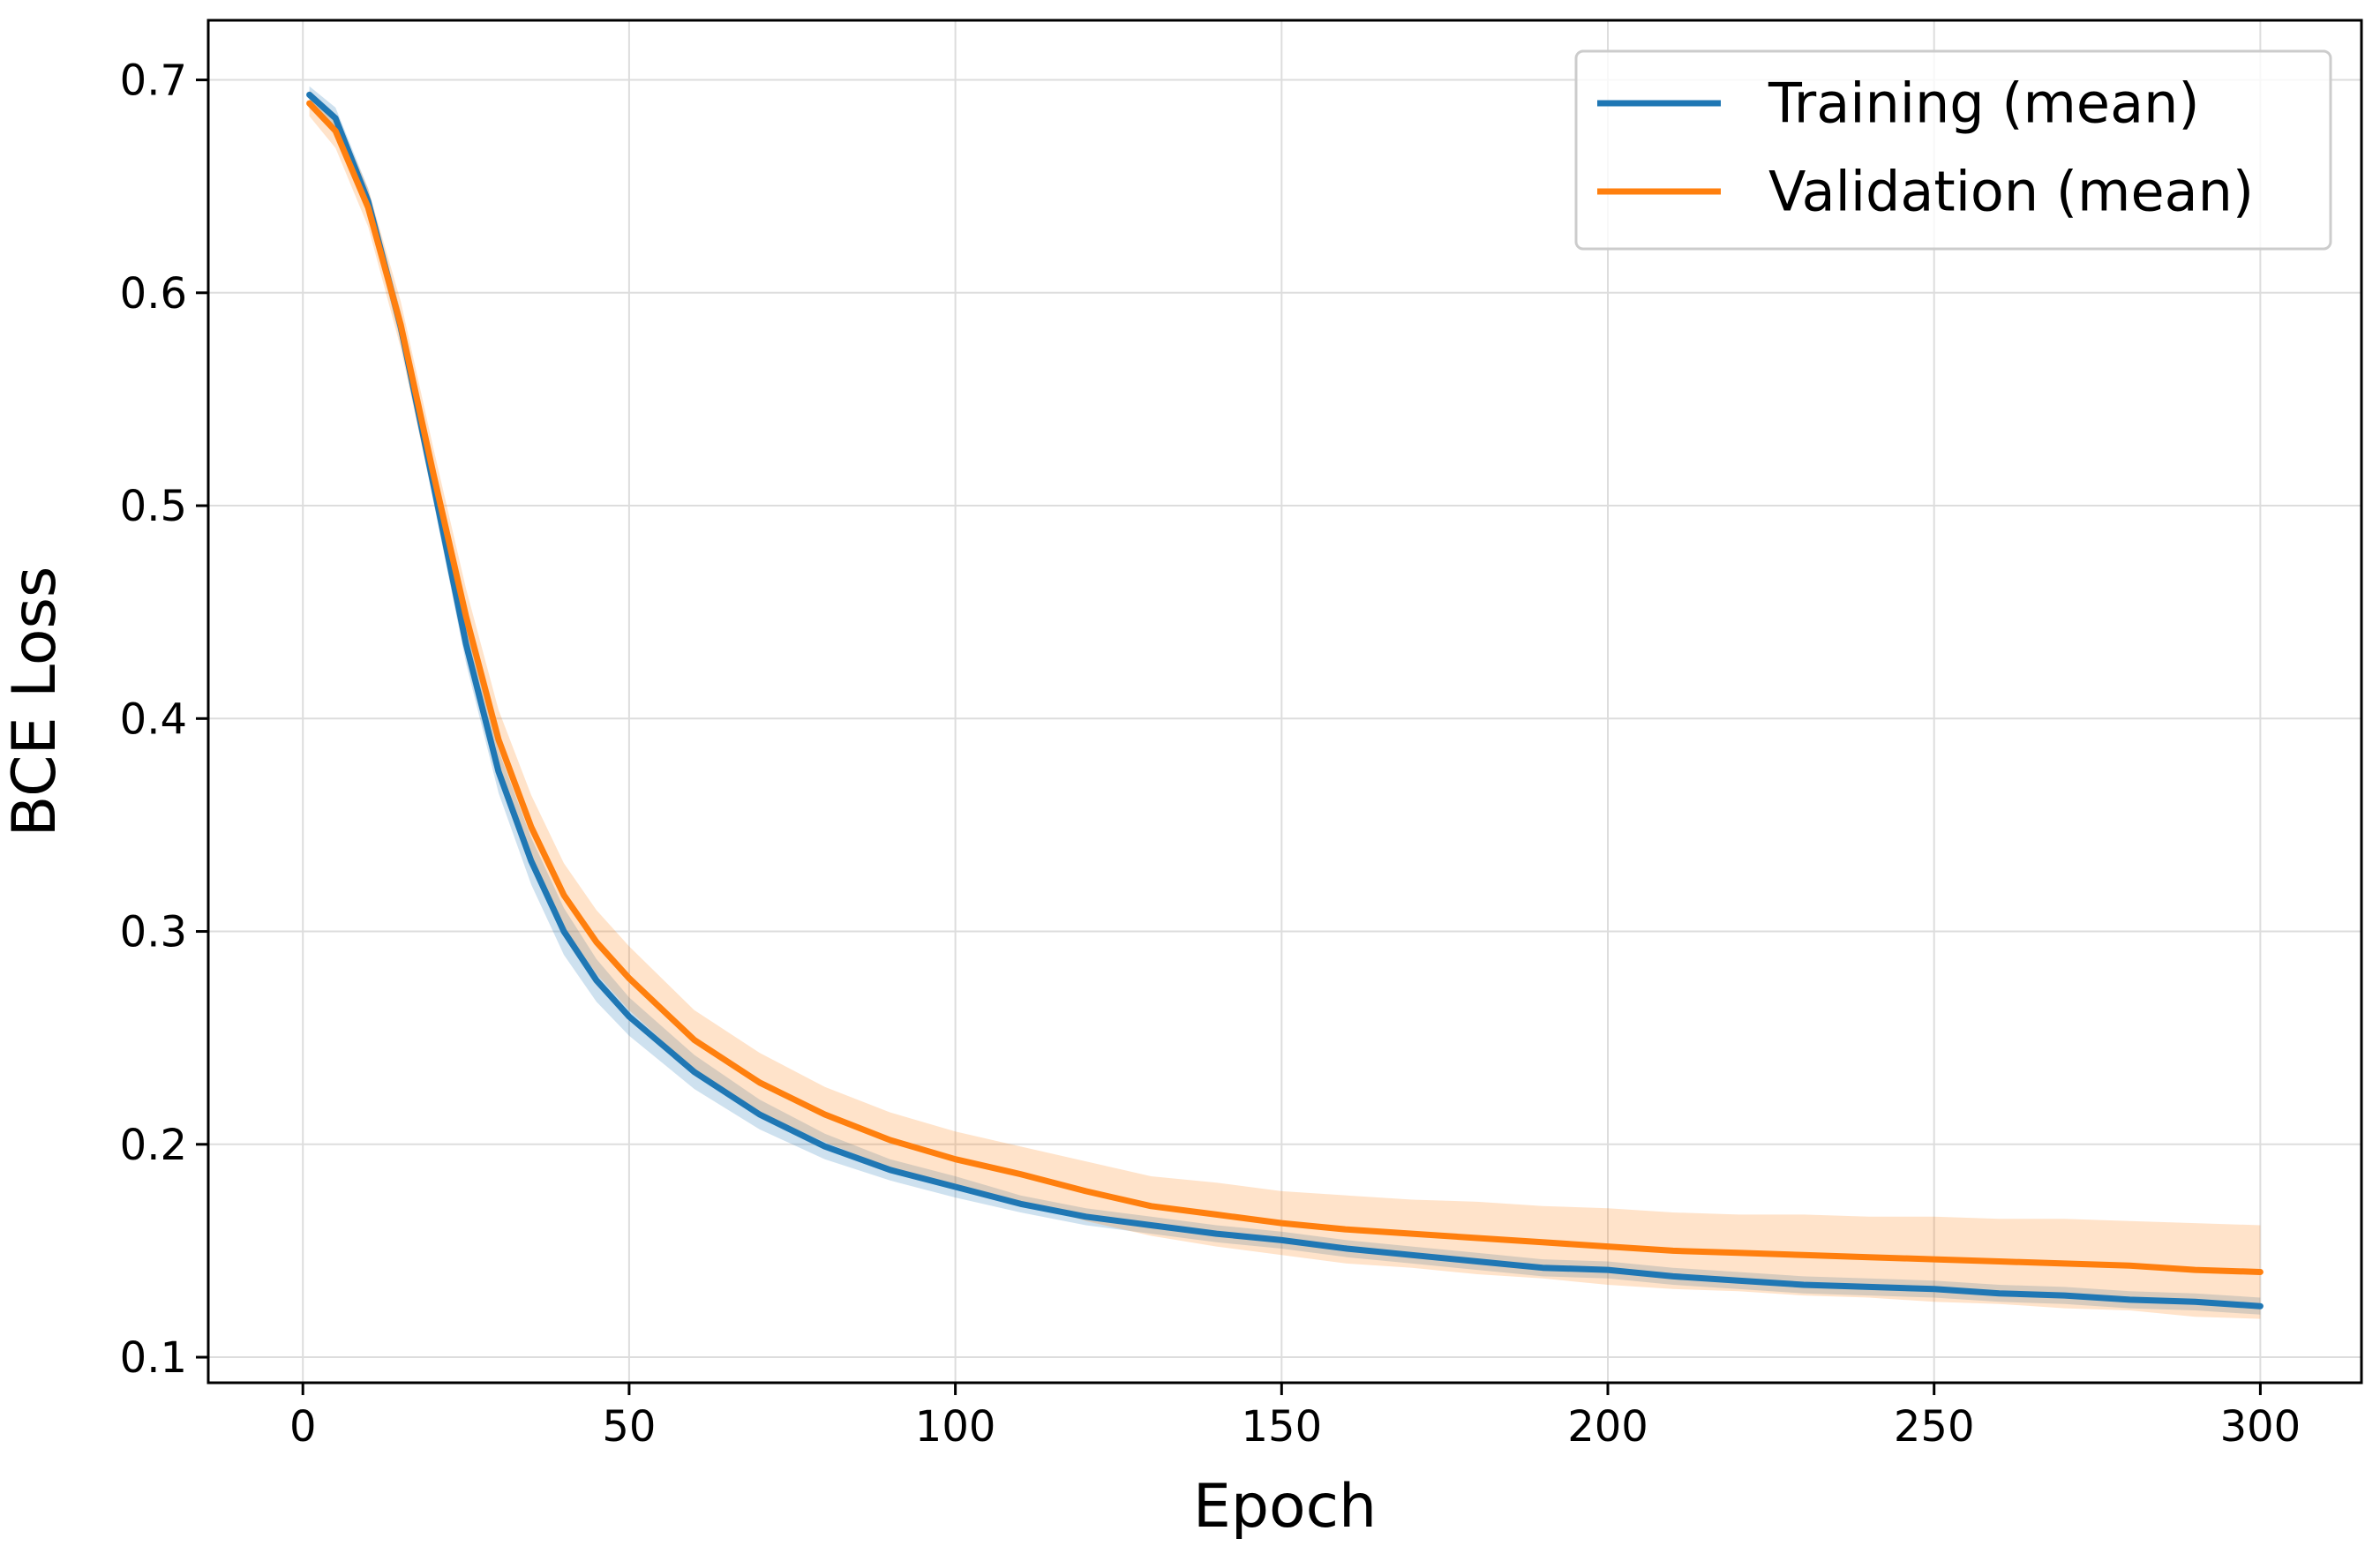 This screenshot has width=2380, height=1561. What do you see at coordinates (153, 1358) in the screenshot?
I see `y-tick-label: 0.1` at bounding box center [153, 1358].